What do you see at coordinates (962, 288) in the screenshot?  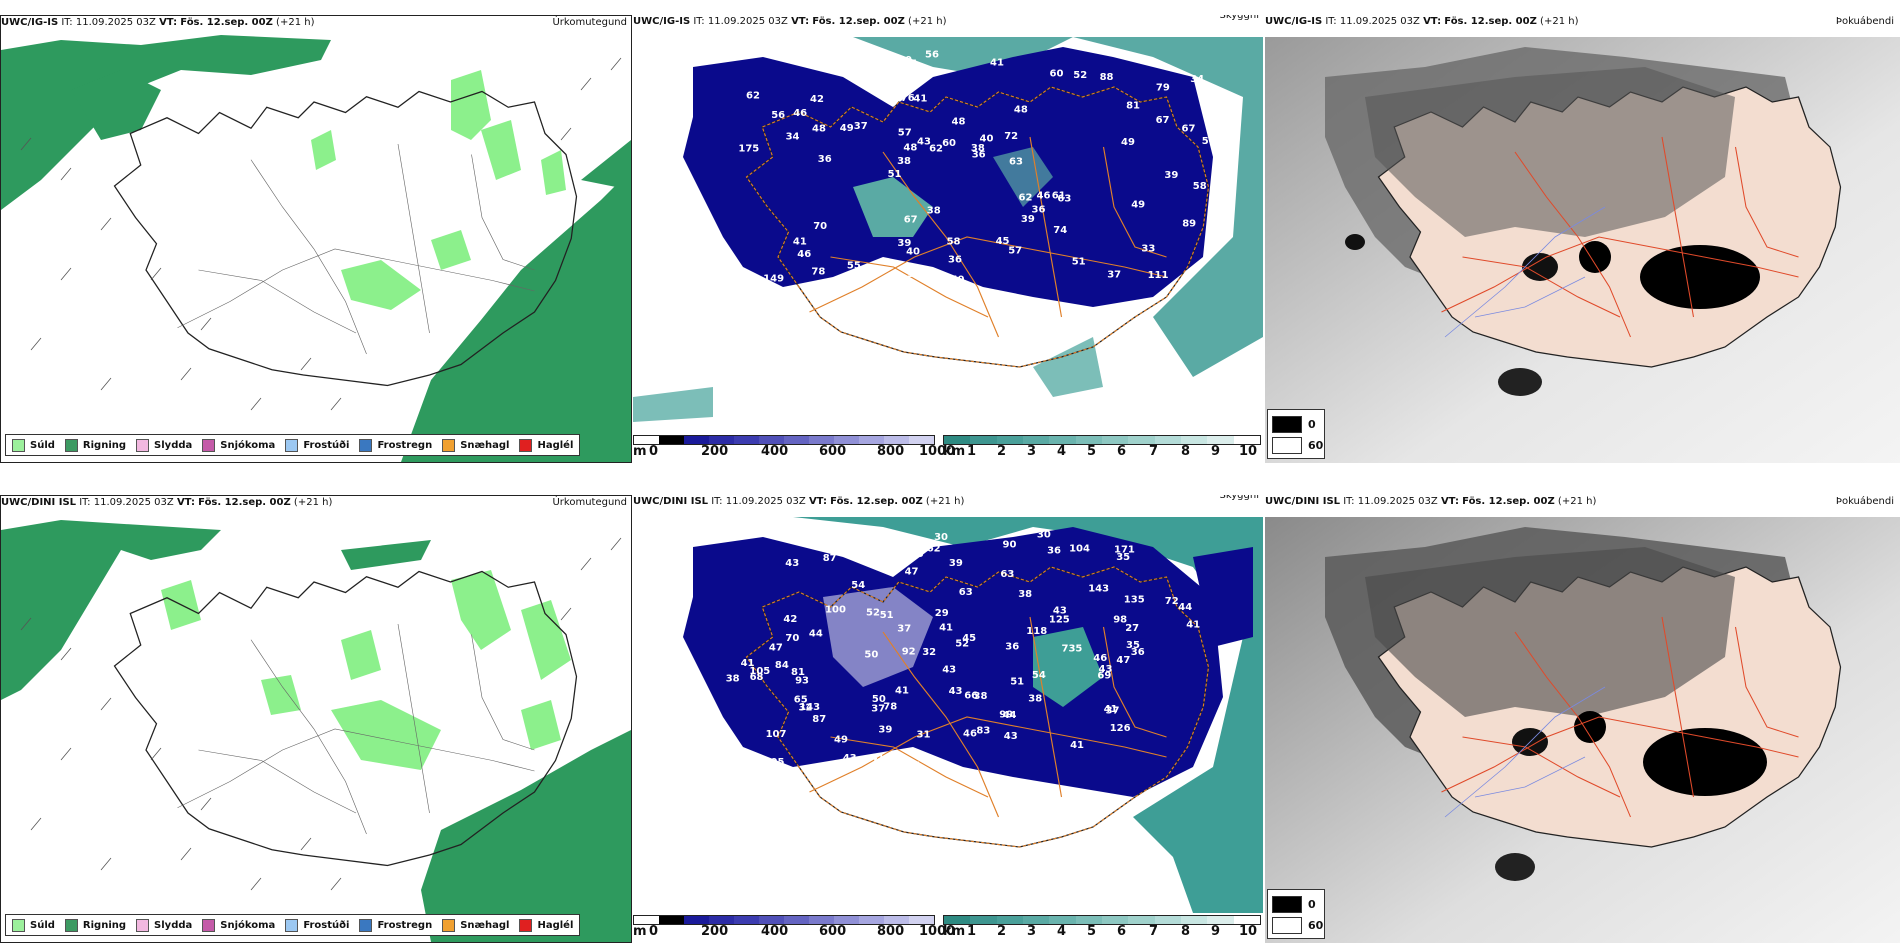 I see `visibility-value-label: 85` at bounding box center [962, 288].